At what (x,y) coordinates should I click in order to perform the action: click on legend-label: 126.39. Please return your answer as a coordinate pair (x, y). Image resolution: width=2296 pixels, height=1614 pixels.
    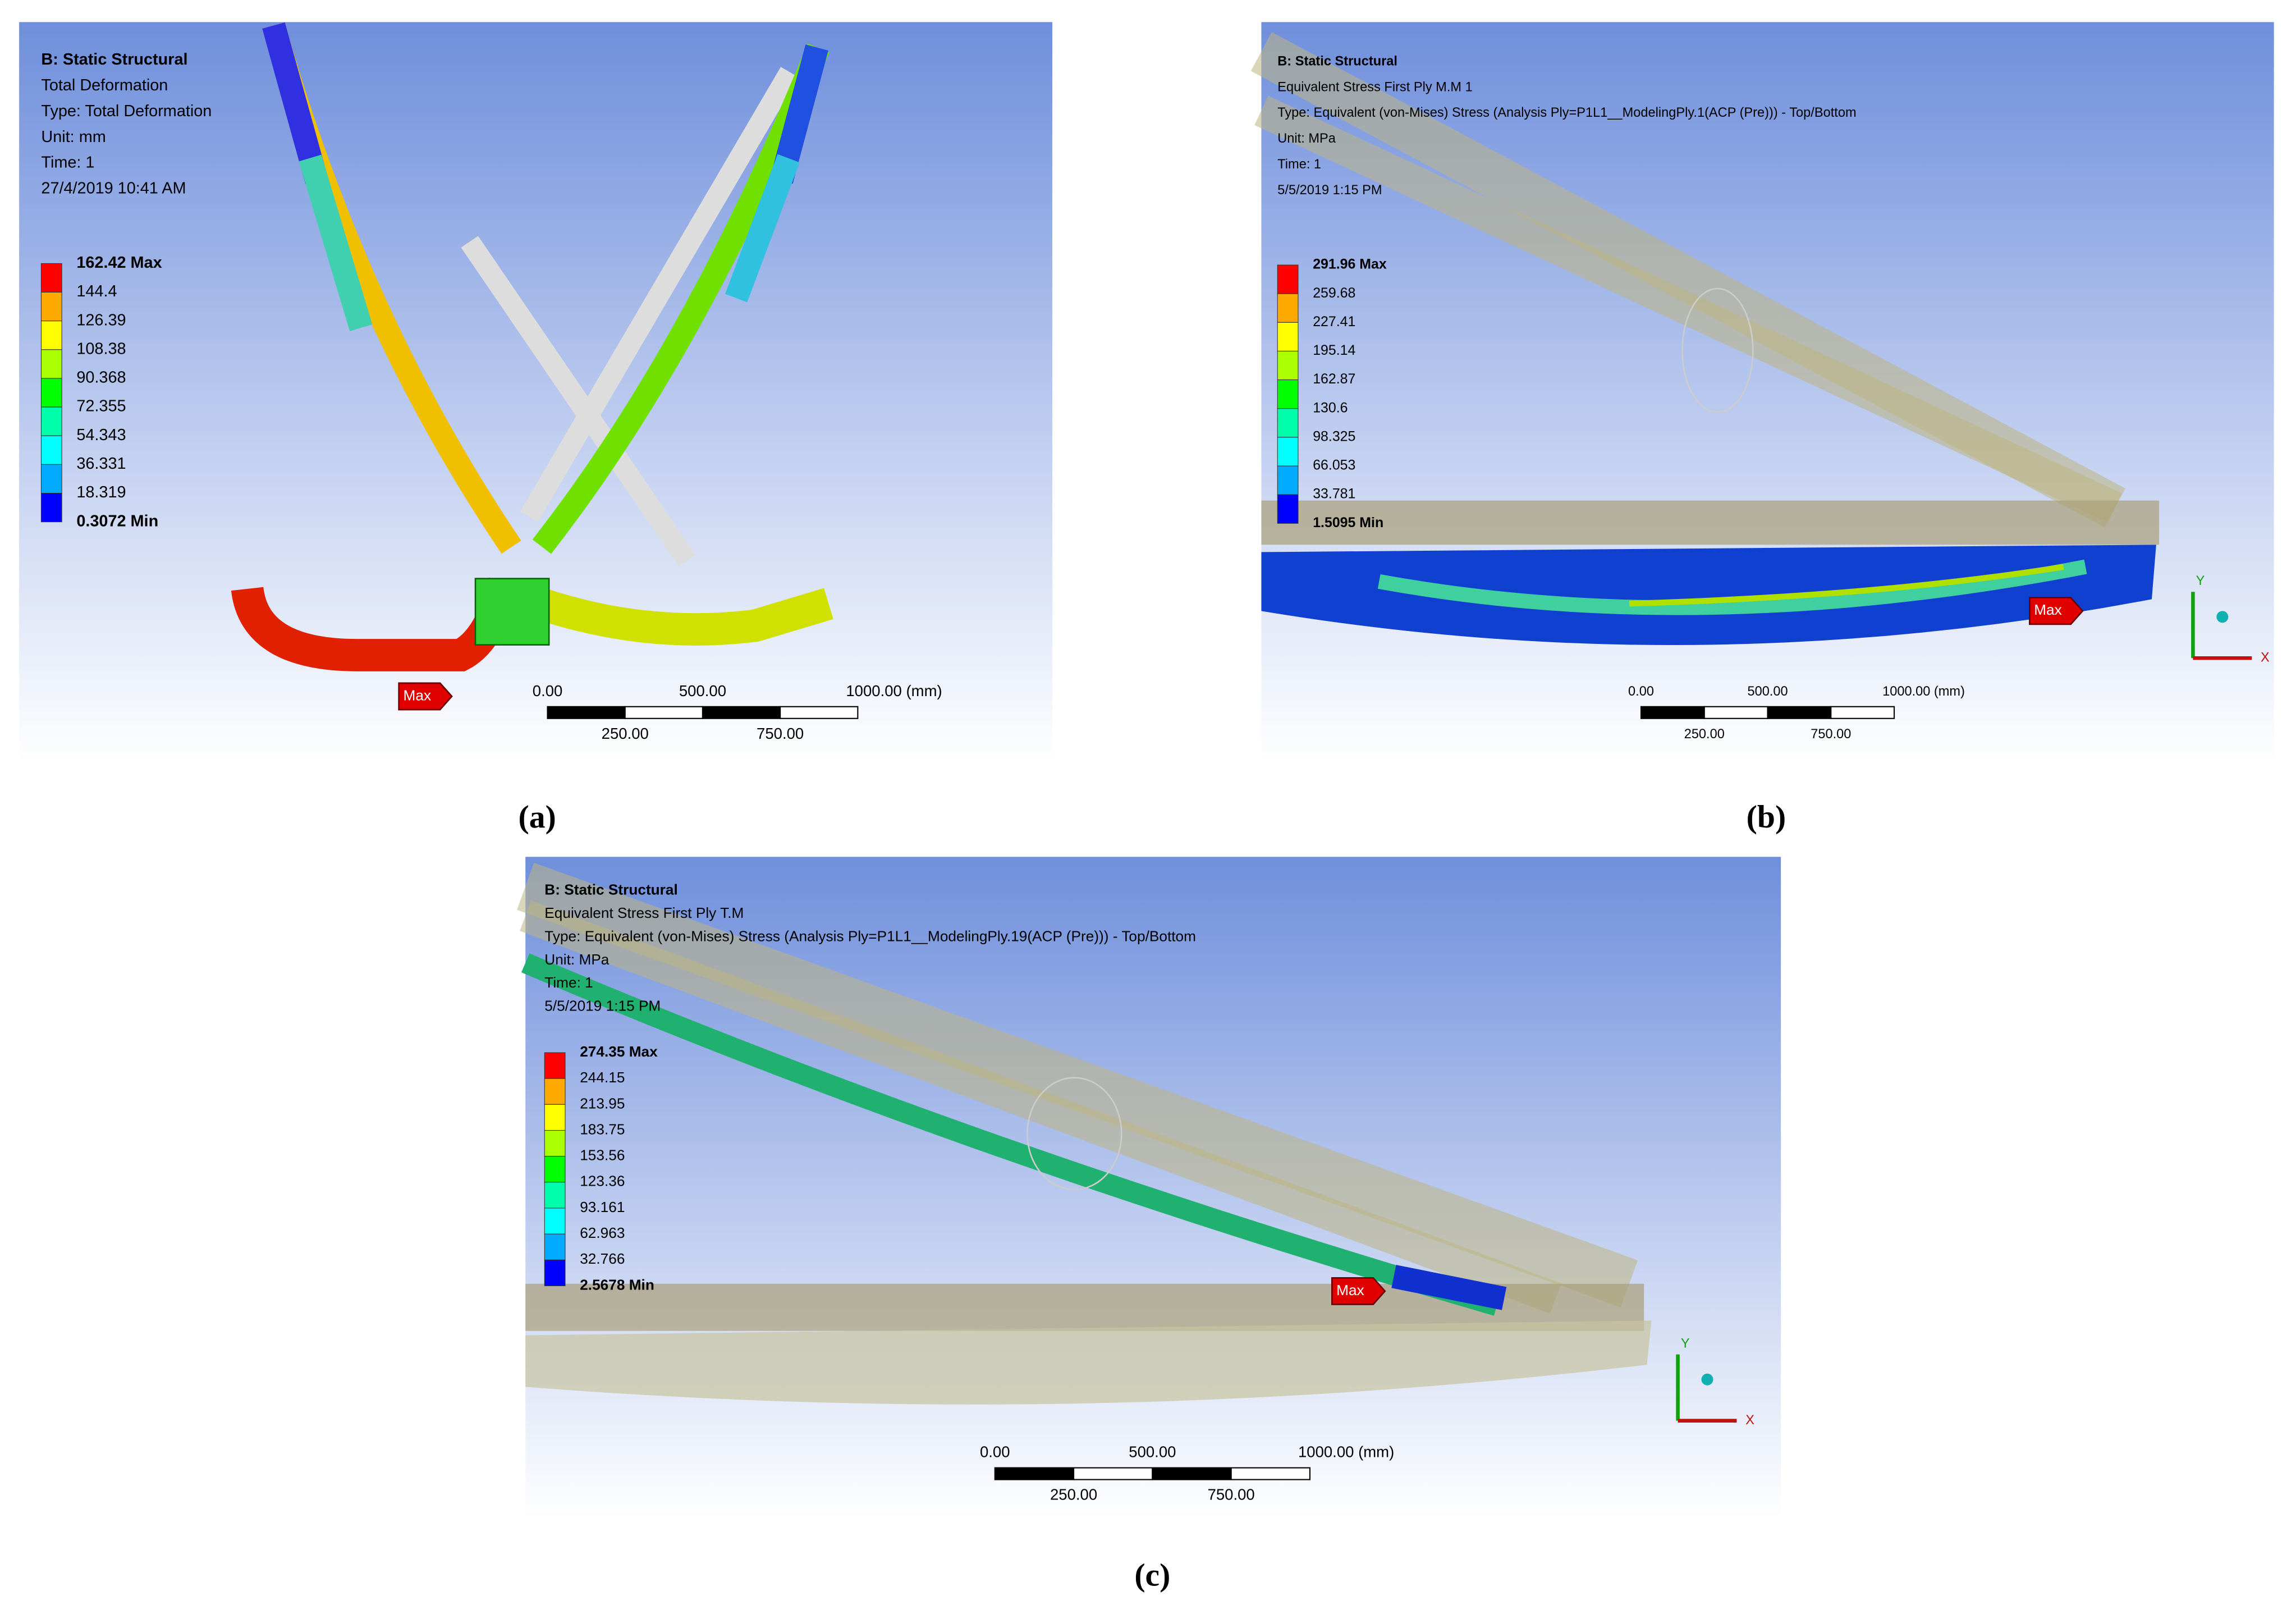
    Looking at the image, I should click on (101, 320).